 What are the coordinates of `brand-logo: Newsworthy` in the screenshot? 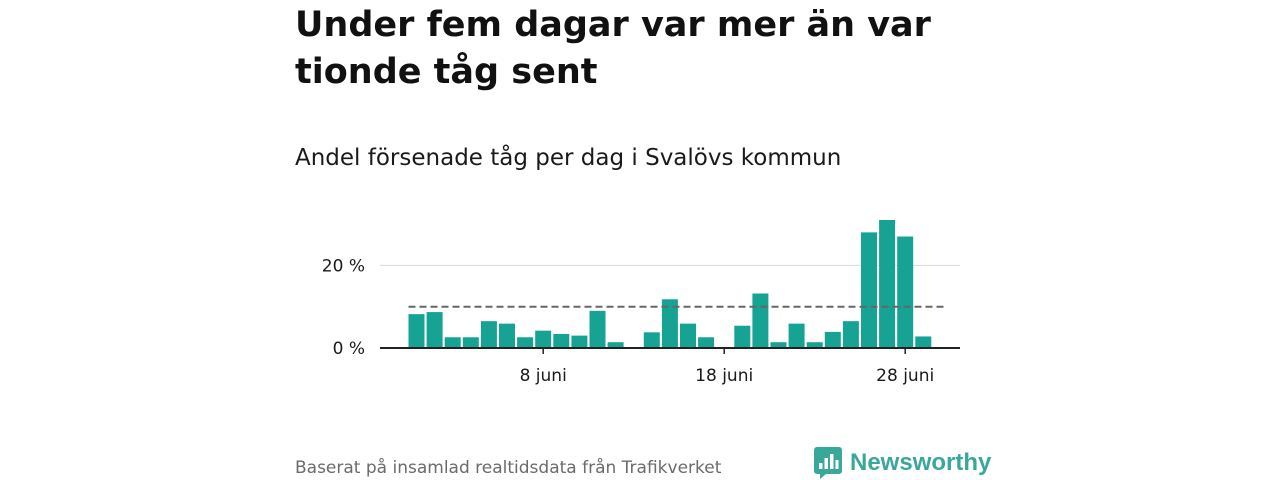 It's located at (902, 463).